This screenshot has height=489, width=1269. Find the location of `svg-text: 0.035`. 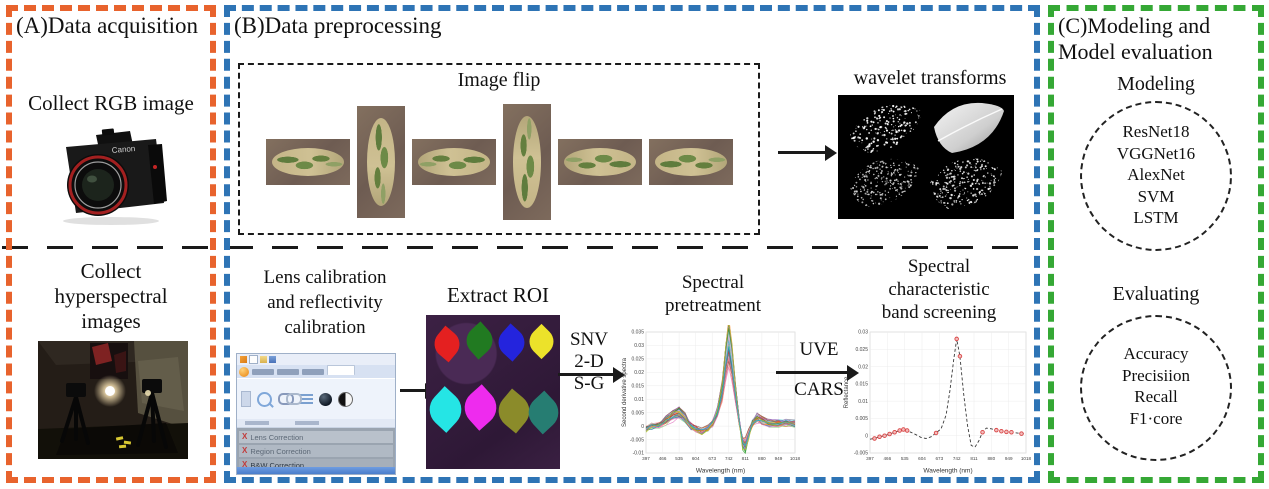

svg-text: 0.035 is located at coordinates (637, 333).